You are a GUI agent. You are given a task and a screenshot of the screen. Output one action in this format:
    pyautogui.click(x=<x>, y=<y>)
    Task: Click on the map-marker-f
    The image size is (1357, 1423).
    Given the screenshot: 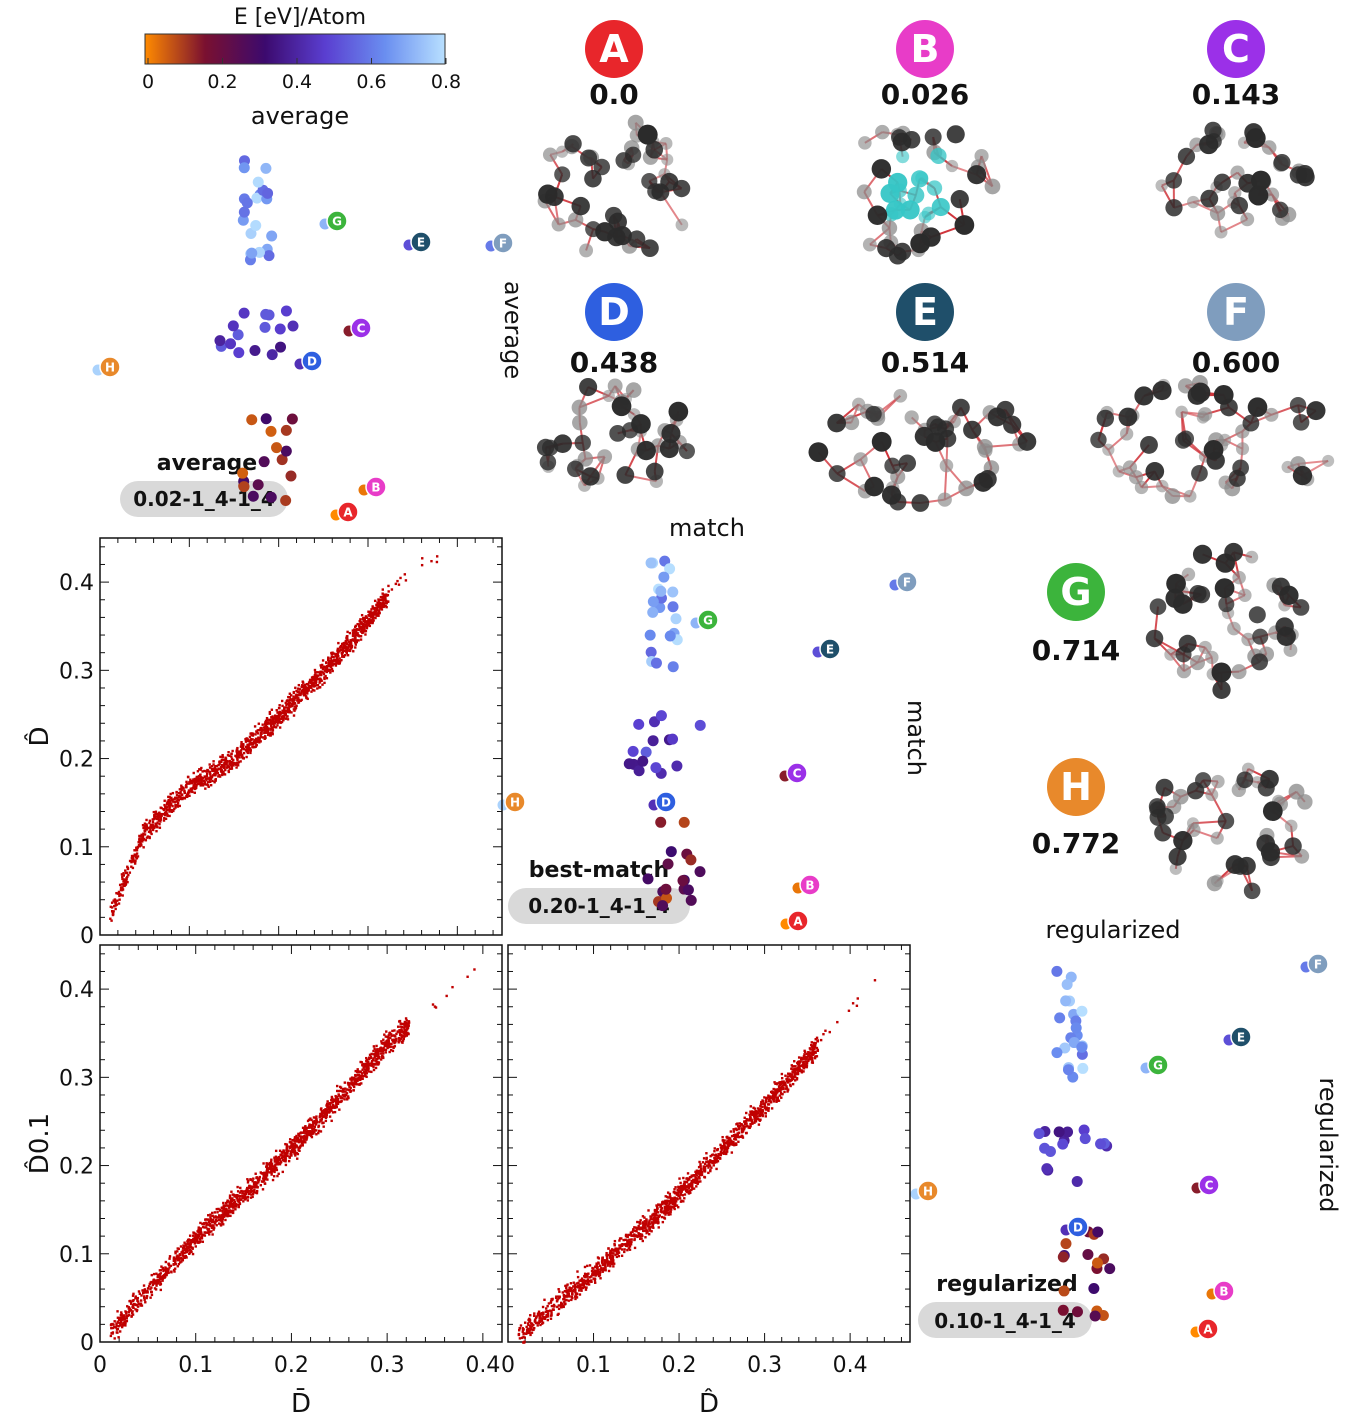 What is the action you would take?
    pyautogui.click(x=1318, y=964)
    